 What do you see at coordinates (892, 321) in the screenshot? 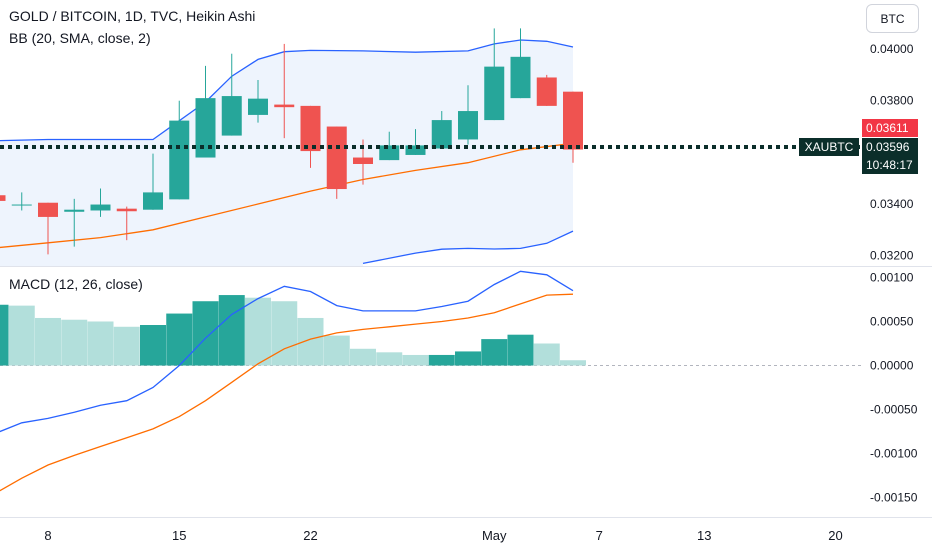
I see `macd-tick-label: 0.00050` at bounding box center [892, 321].